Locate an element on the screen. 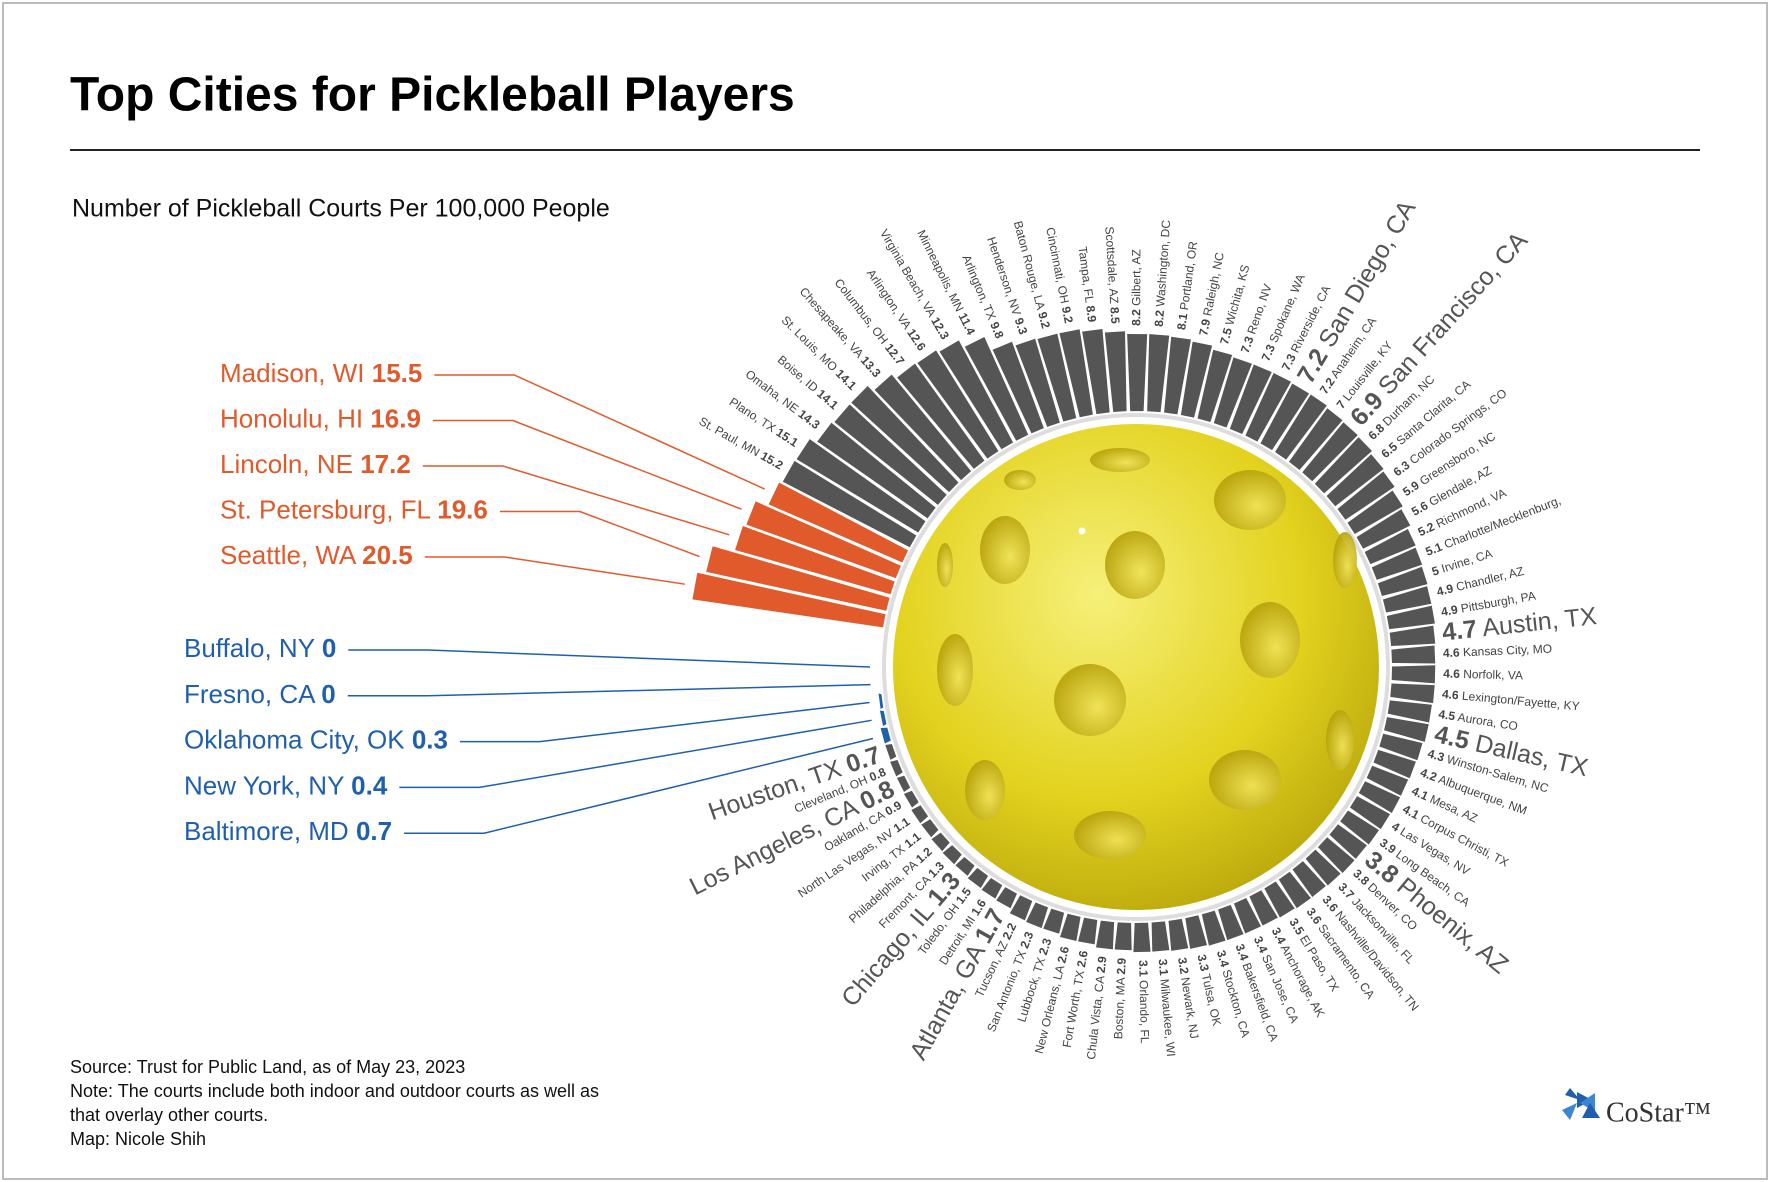  value-label: 3.4 is located at coordinates (1279, 936).